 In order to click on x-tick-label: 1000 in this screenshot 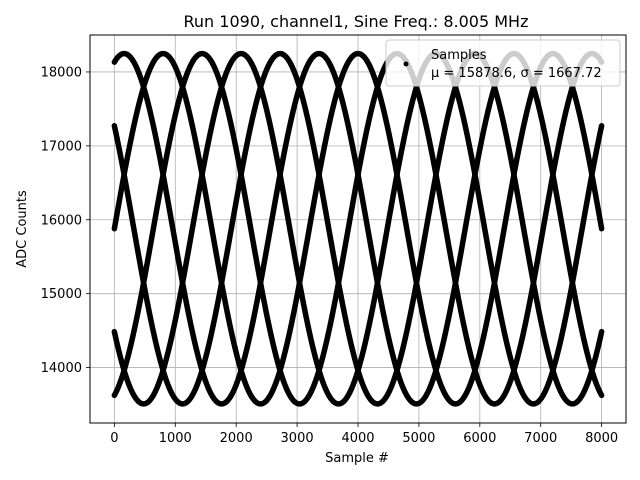, I will do `click(175, 438)`.